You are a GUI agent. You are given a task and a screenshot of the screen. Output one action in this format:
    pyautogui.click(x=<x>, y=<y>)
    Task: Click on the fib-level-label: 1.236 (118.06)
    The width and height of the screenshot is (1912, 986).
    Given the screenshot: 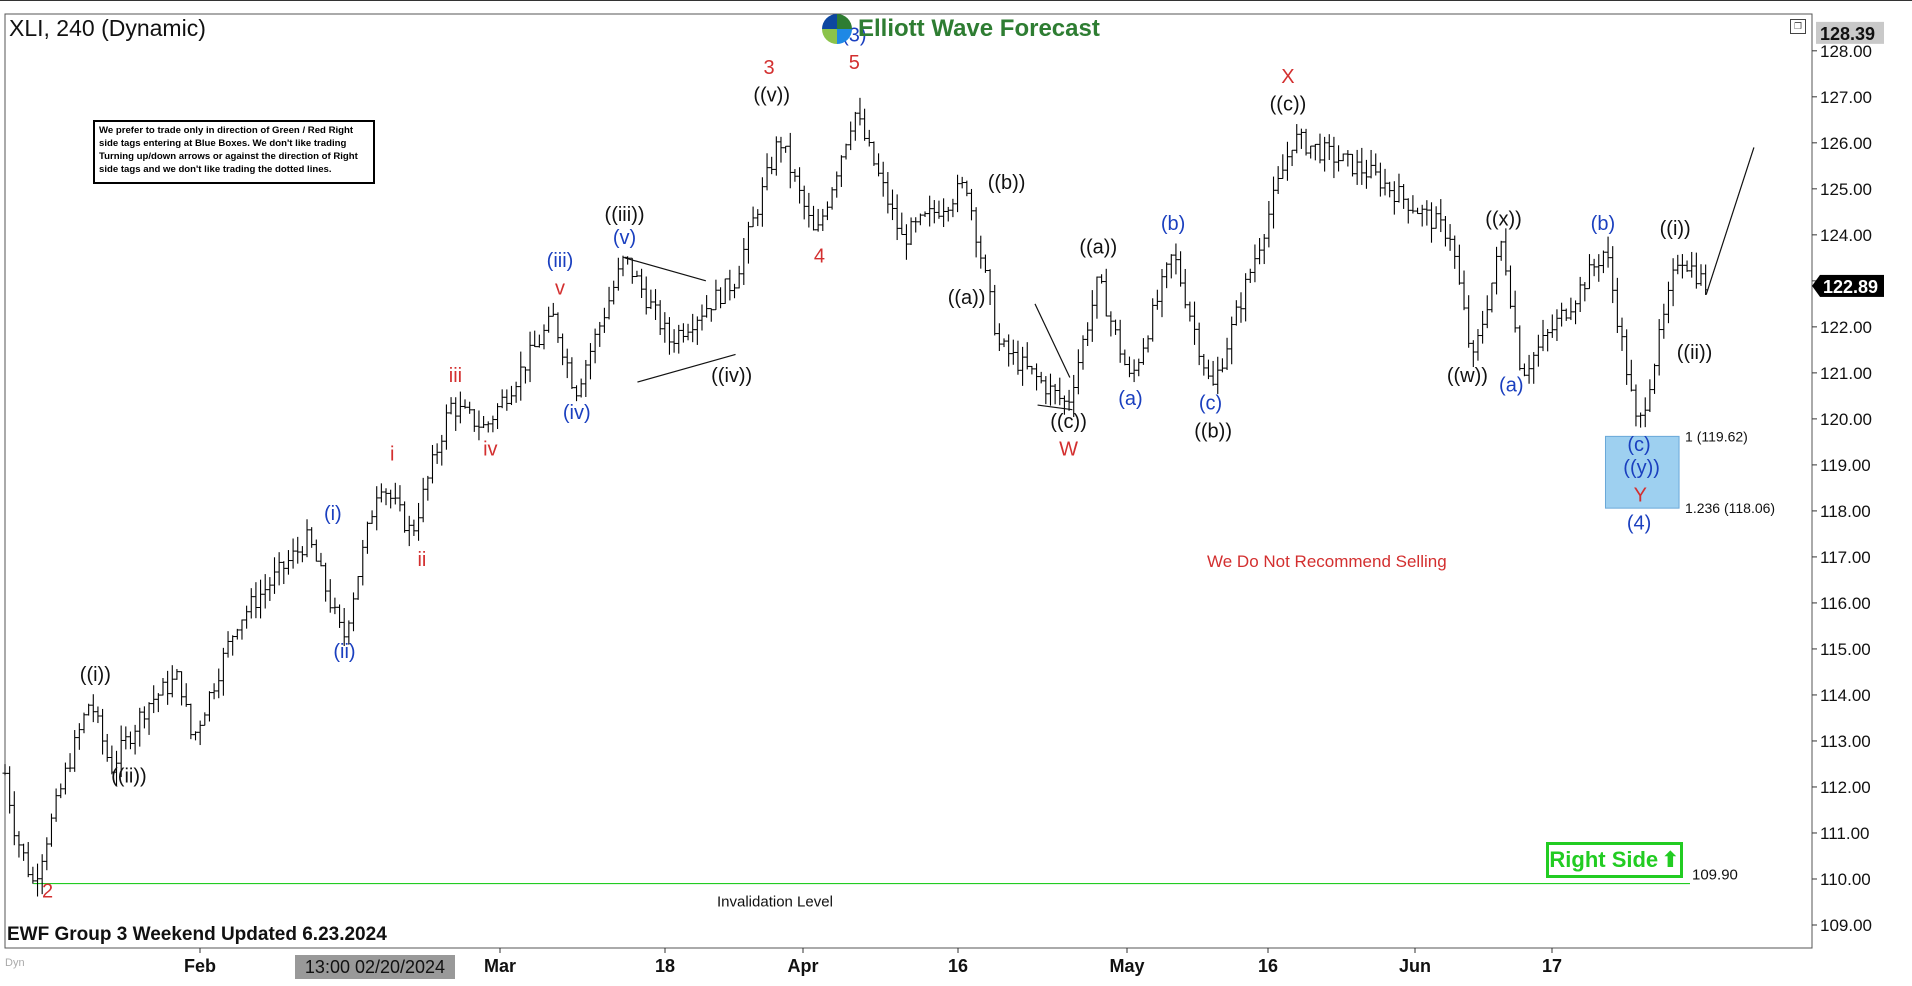 What is the action you would take?
    pyautogui.click(x=1730, y=508)
    